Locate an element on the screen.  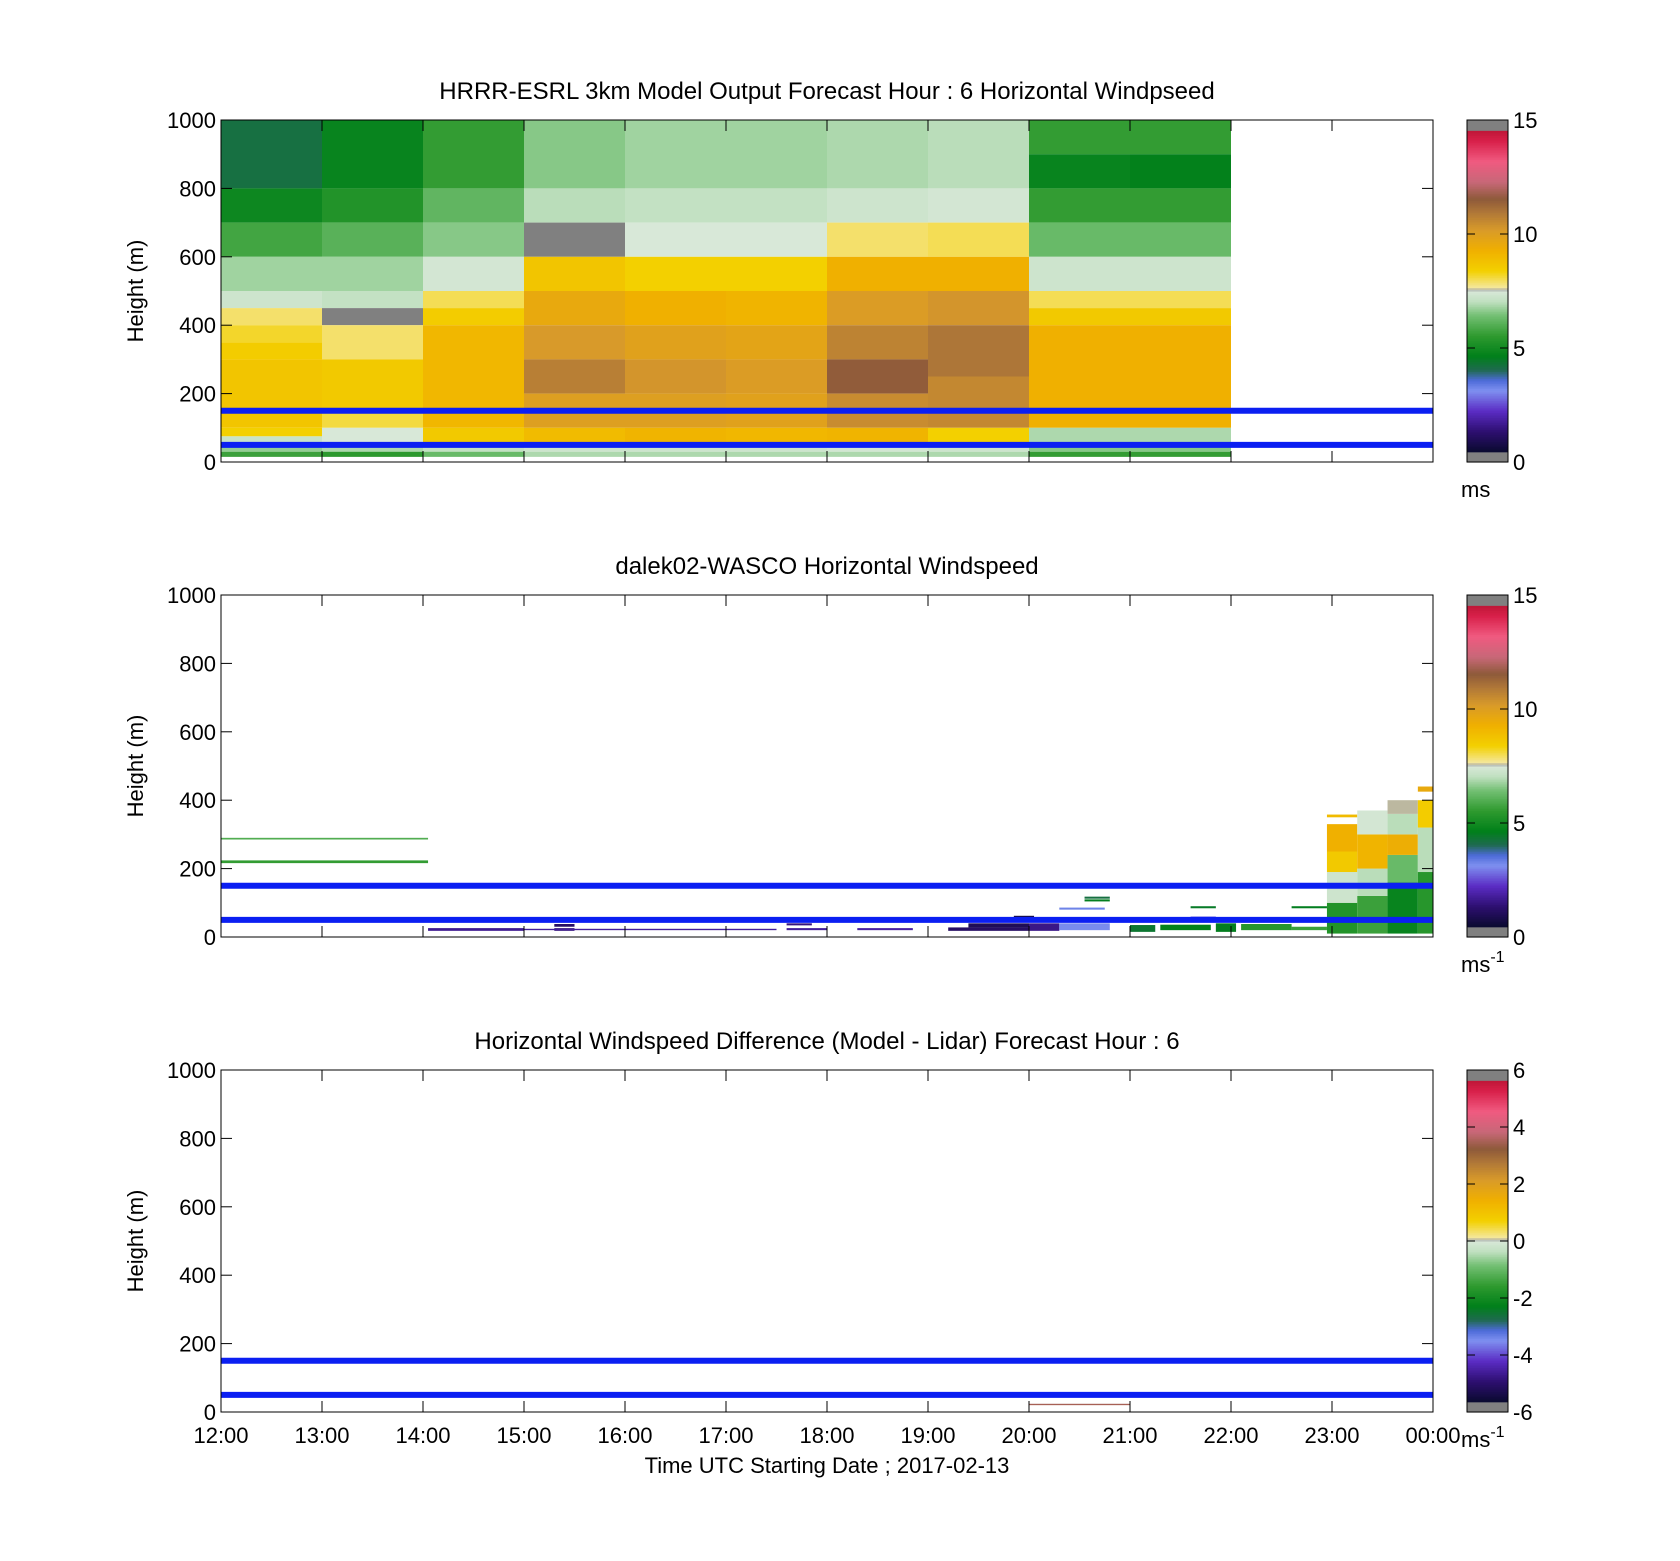
colorbar-tick-label: 10 is located at coordinates (1525, 709).